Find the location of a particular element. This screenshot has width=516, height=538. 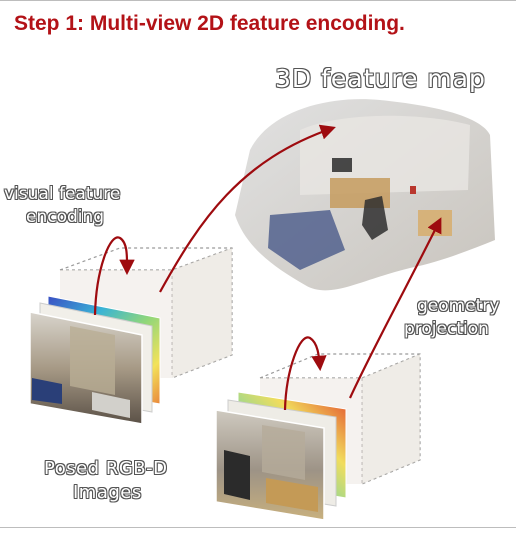

cloud-bed is located at coordinates (306, 240).